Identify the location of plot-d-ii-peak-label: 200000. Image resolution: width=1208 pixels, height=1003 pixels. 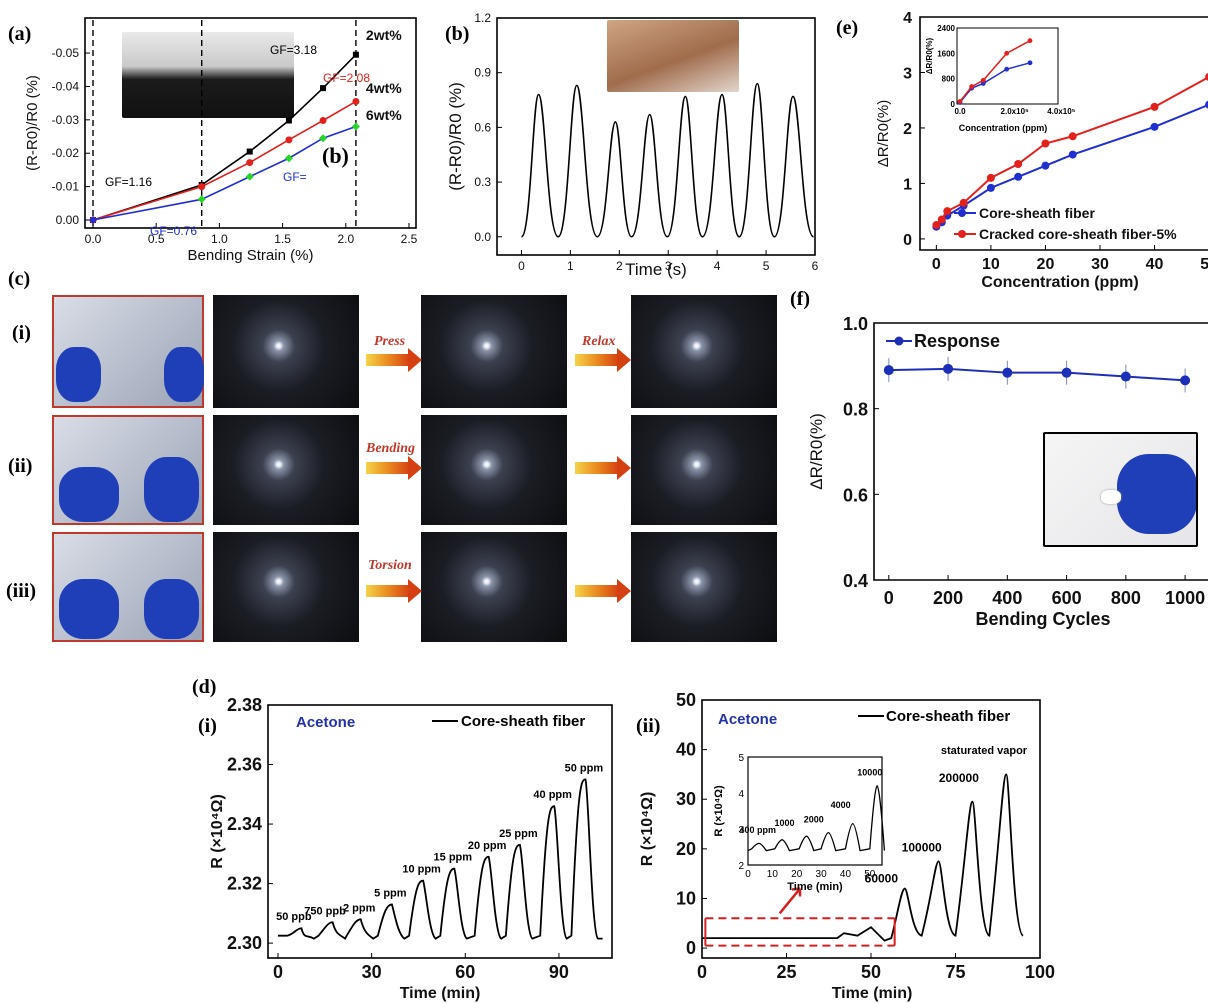
(959, 778).